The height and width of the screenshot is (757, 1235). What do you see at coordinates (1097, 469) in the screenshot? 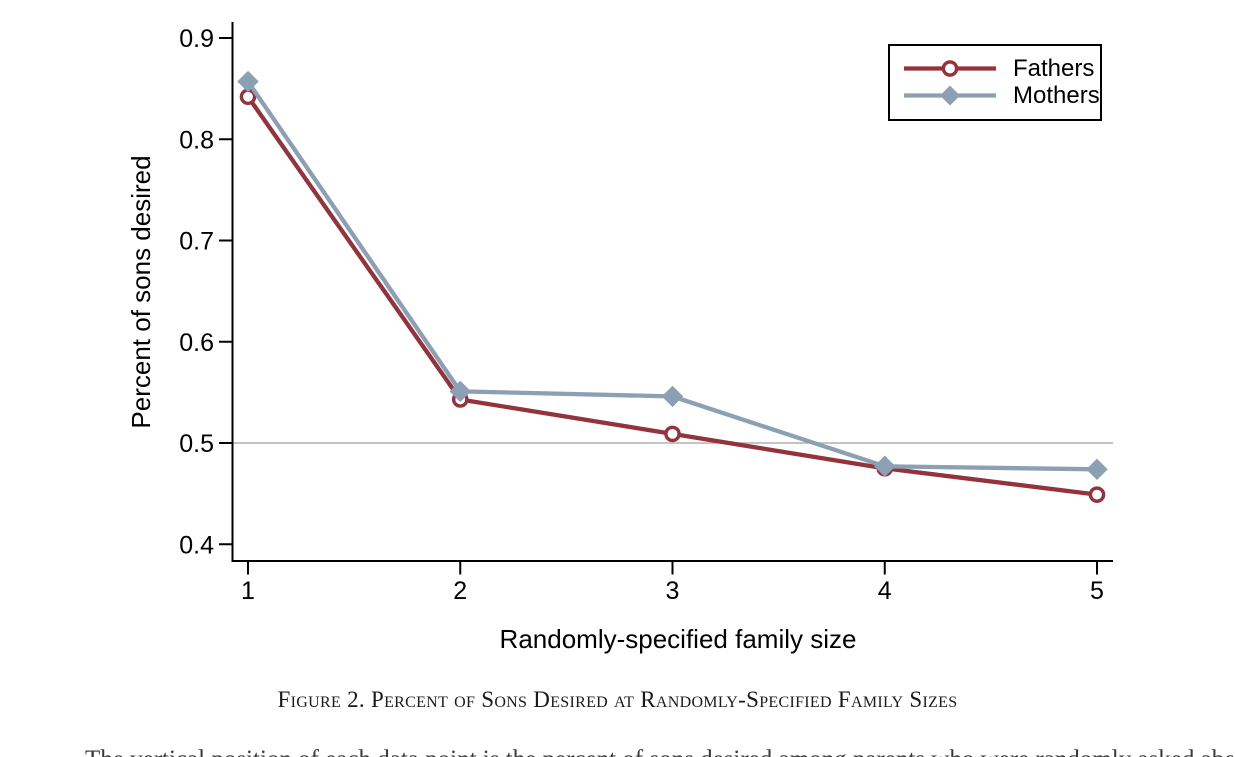
I see `marker-mothers-x5` at bounding box center [1097, 469].